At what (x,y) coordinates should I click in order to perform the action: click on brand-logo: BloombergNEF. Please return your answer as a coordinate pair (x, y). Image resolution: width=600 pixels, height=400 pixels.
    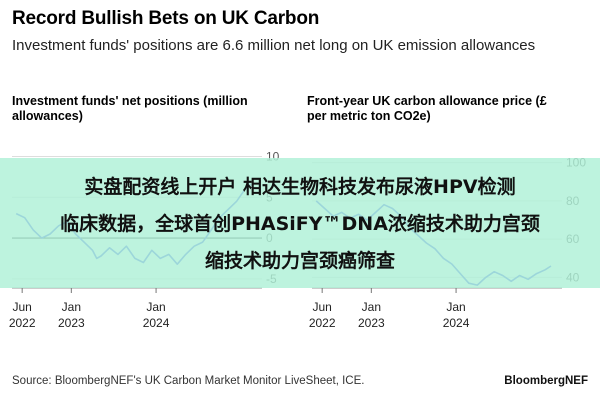
    Looking at the image, I should click on (546, 381).